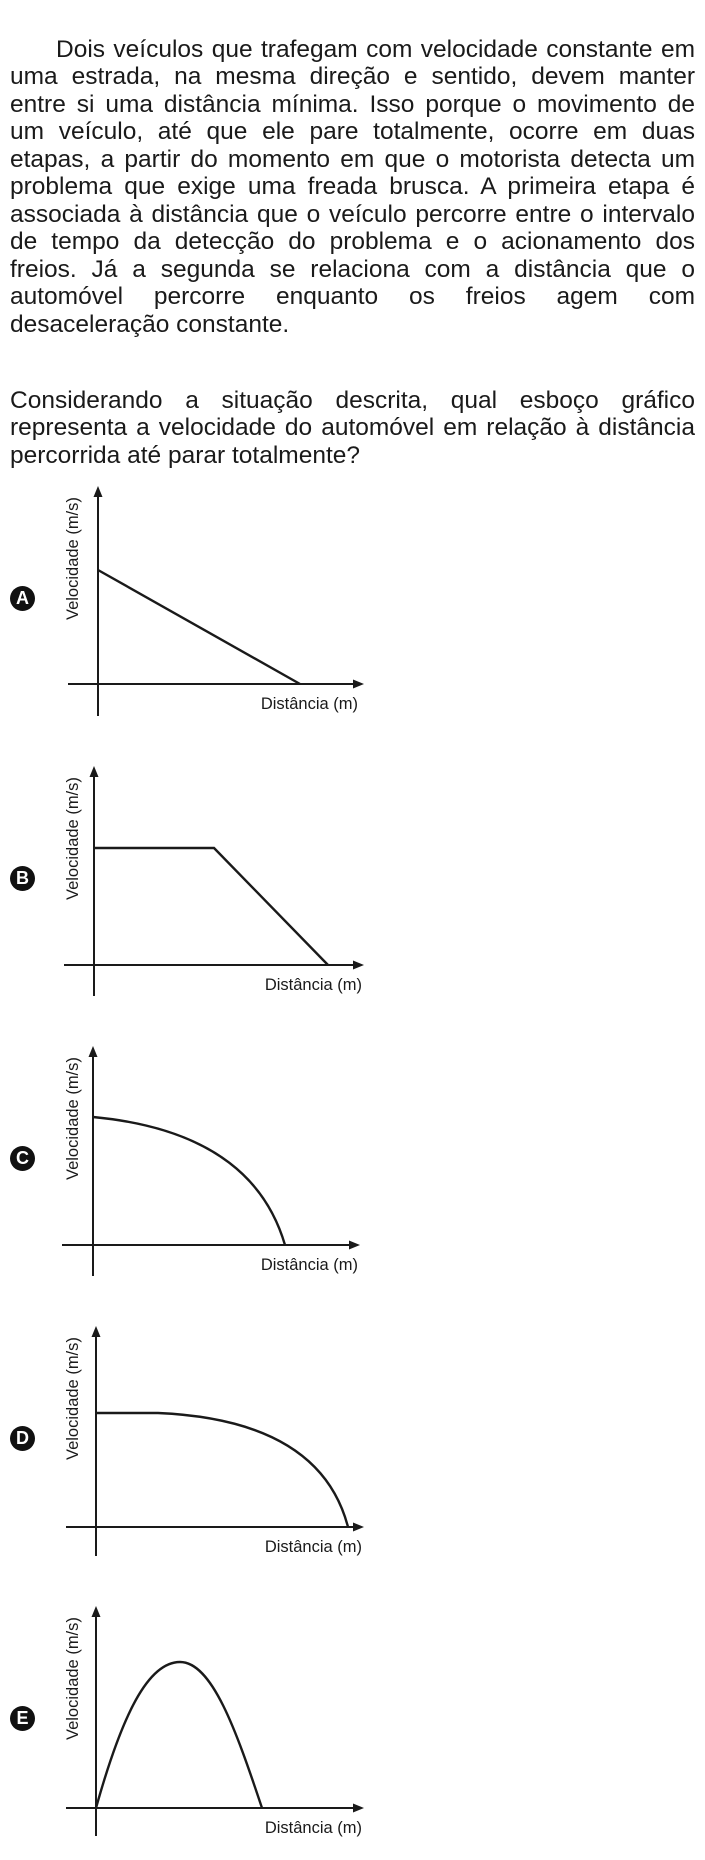 Image resolution: width=705 pixels, height=1860 pixels. Describe the element at coordinates (22, 1438) in the screenshot. I see `option-d-badge: D` at that location.